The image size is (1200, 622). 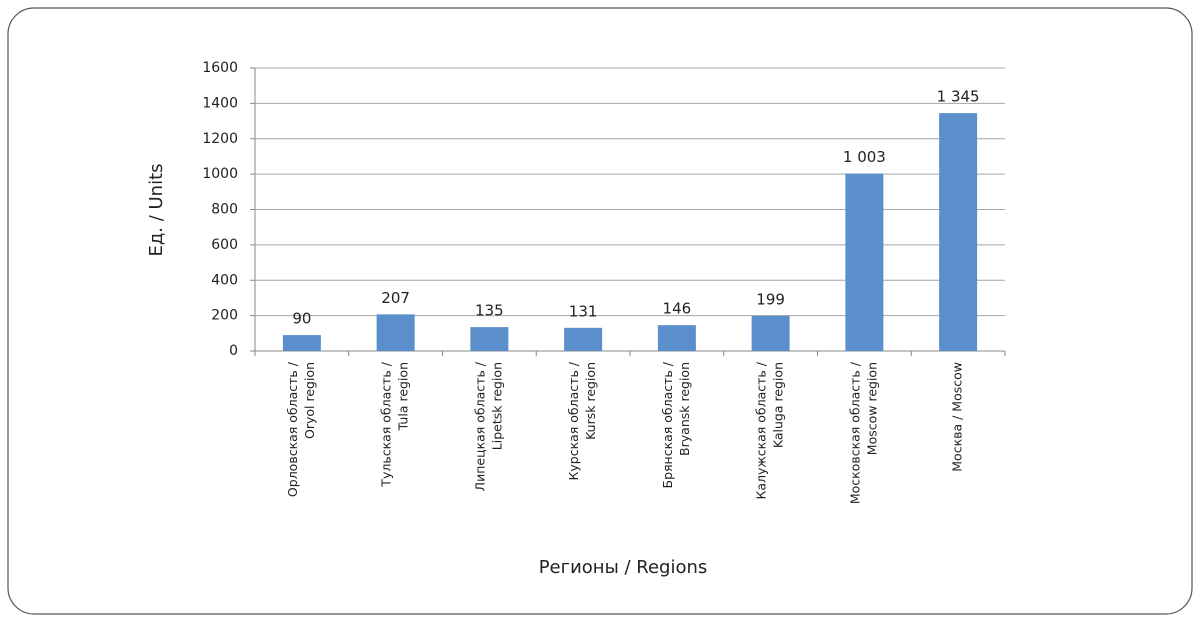 What do you see at coordinates (233, 351) in the screenshot?
I see `y-tick-label: 0` at bounding box center [233, 351].